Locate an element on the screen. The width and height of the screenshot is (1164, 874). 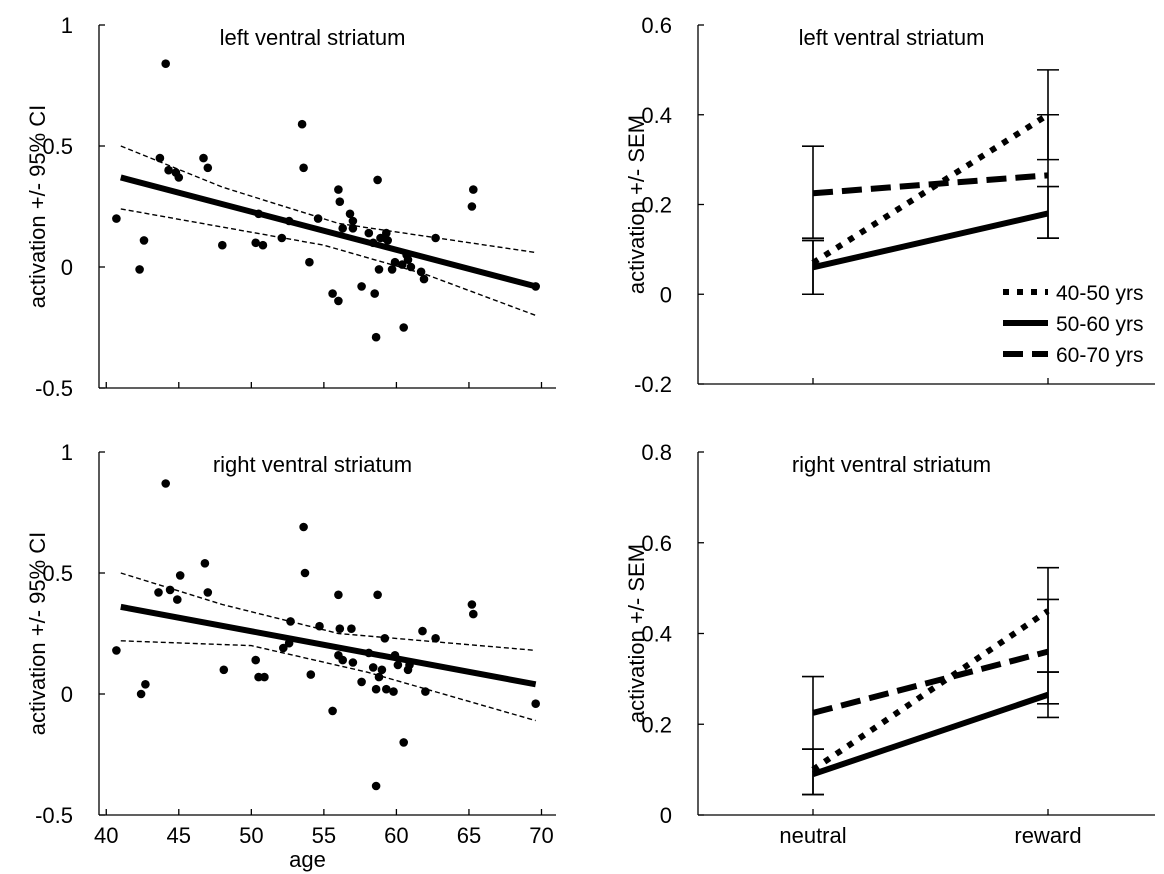
x-tick-label: 70 is located at coordinates (541, 835).